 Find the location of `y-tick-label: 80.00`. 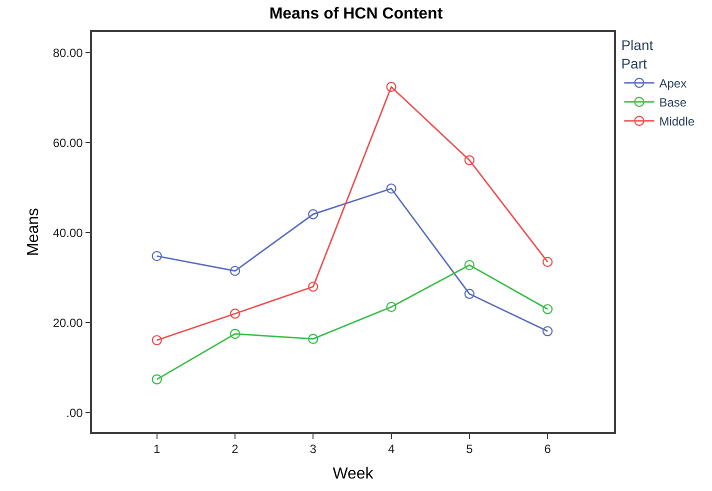

y-tick-label: 80.00 is located at coordinates (68, 53).